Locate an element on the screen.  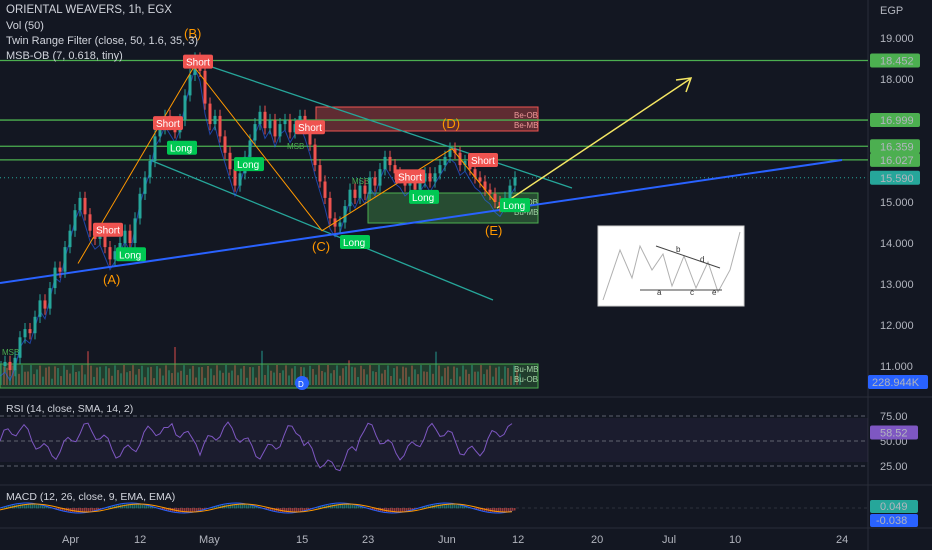
bu-mb-tag: Bu-MB is located at coordinates (526, 212).